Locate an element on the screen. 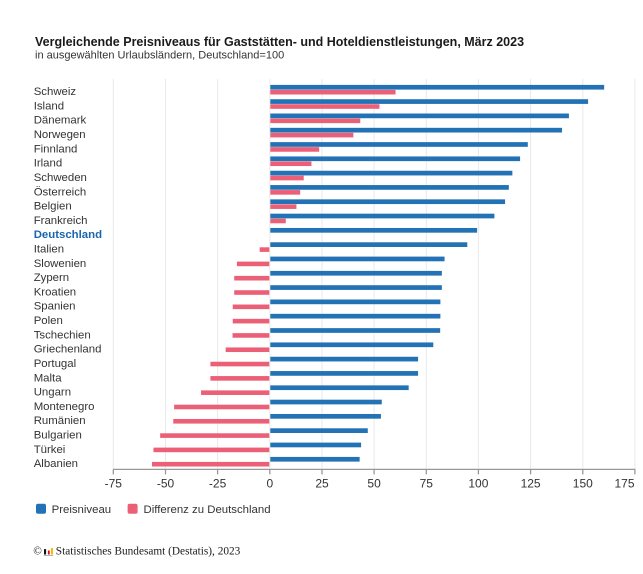 The image size is (643, 574). svg-text: Türkei is located at coordinates (50, 450).